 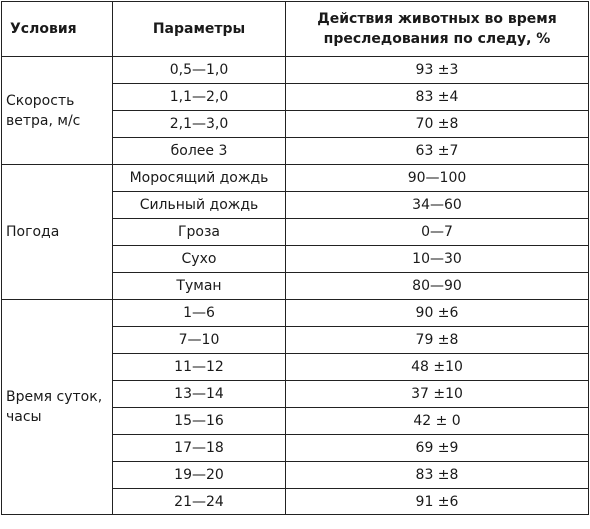 I want to click on table-row: 17—18 69 ±9, so click(x=295, y=448).